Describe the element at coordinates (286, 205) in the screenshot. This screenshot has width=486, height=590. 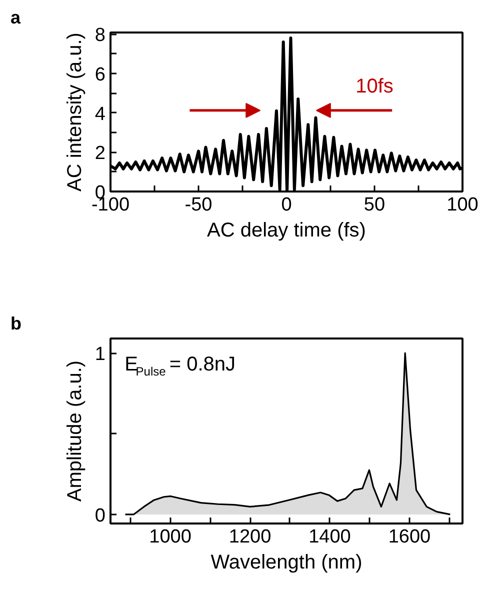
I see `x-tick-label: 0` at that location.